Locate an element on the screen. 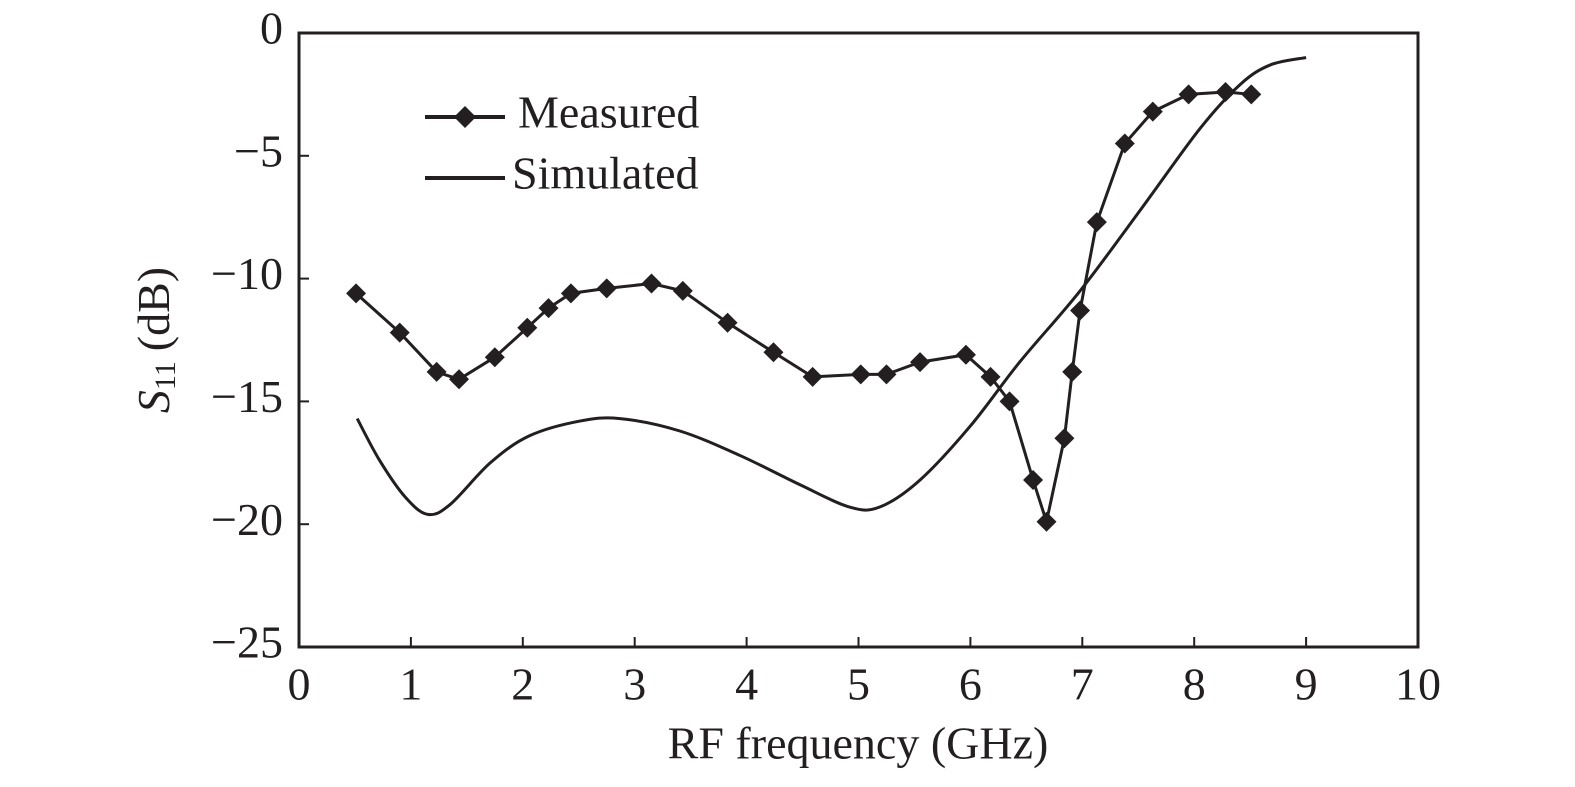 The height and width of the screenshot is (787, 1575). legend-label: Simulated is located at coordinates (605, 173).